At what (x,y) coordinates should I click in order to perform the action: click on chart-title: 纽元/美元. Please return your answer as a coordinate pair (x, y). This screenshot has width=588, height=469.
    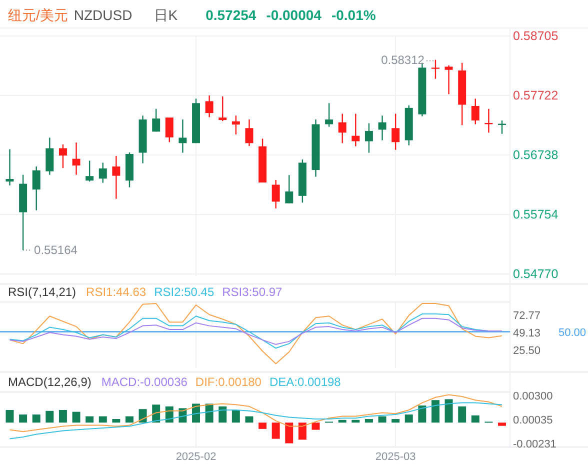
    Looking at the image, I should click on (38, 15).